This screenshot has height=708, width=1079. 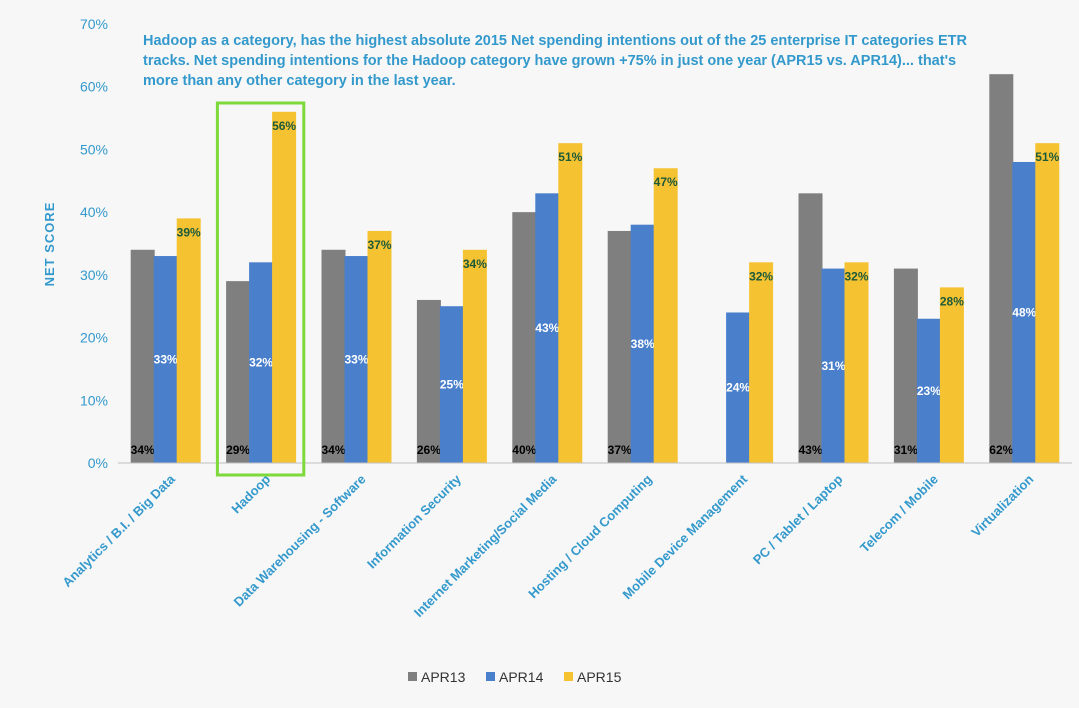 What do you see at coordinates (189, 232) in the screenshot?
I see `data-label-apr15: 39%` at bounding box center [189, 232].